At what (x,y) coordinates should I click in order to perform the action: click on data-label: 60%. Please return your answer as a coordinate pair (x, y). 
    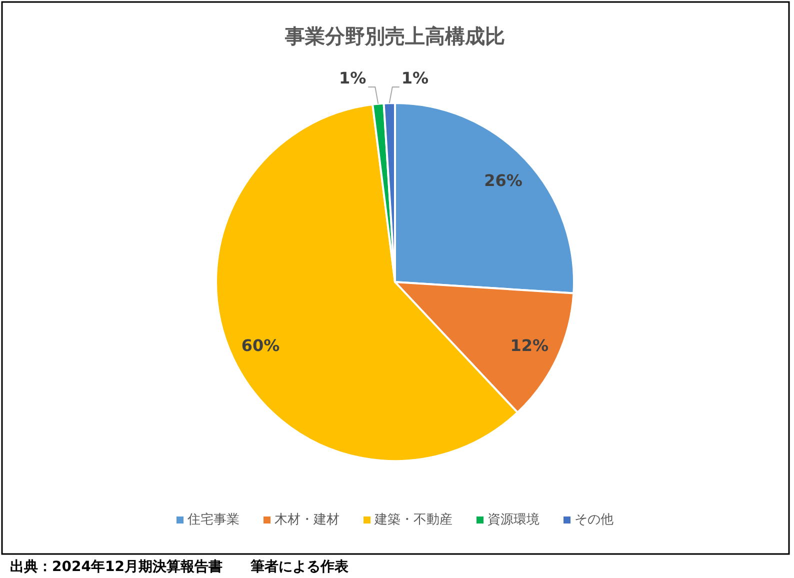
    Looking at the image, I should click on (260, 345).